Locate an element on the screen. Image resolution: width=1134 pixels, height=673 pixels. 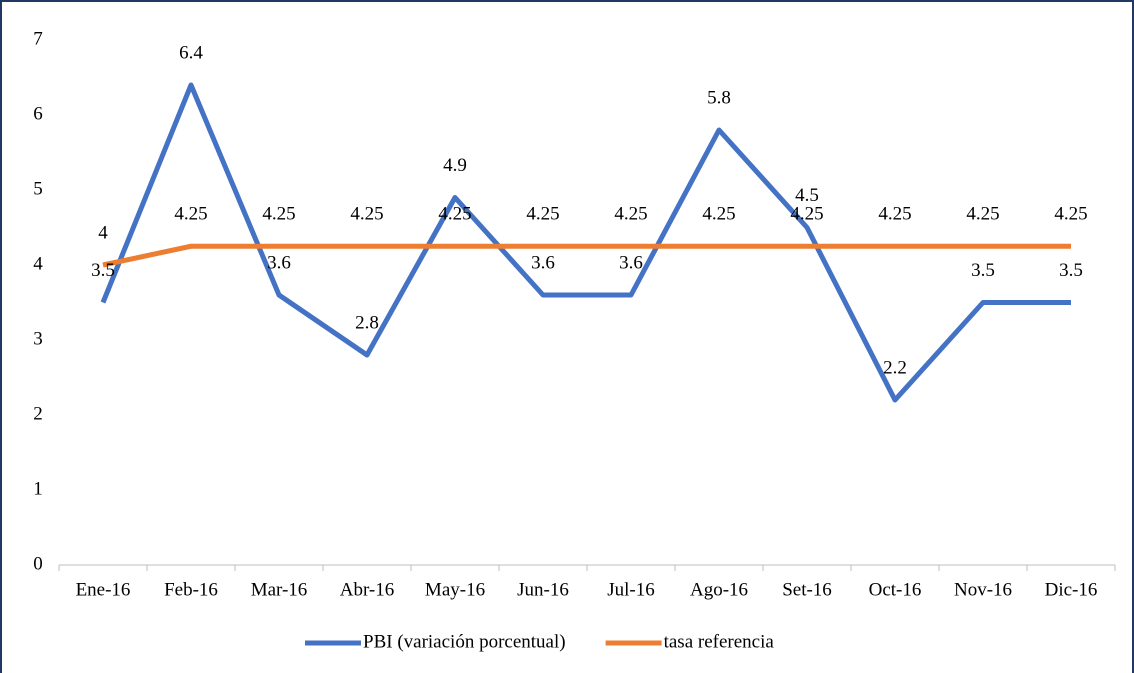
x-tick-label: Nov-16 is located at coordinates (983, 589).